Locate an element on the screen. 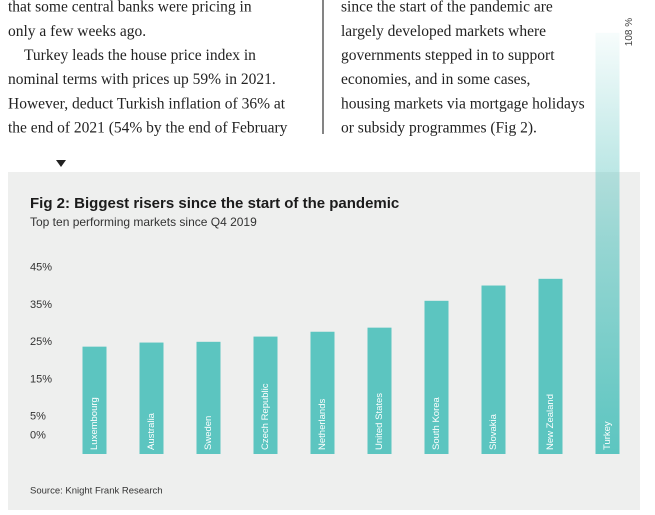 The width and height of the screenshot is (655, 515). paragraph-line: largely developed markets where is located at coordinates (443, 31).